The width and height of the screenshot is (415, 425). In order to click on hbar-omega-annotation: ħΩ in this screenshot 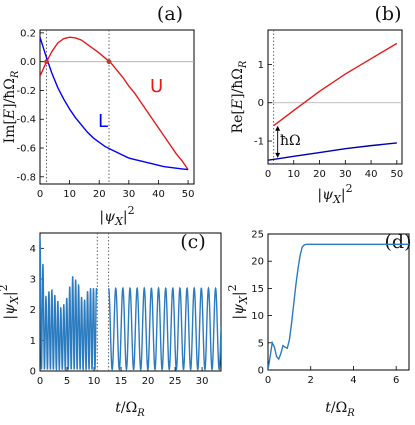, I will do `click(290, 141)`.